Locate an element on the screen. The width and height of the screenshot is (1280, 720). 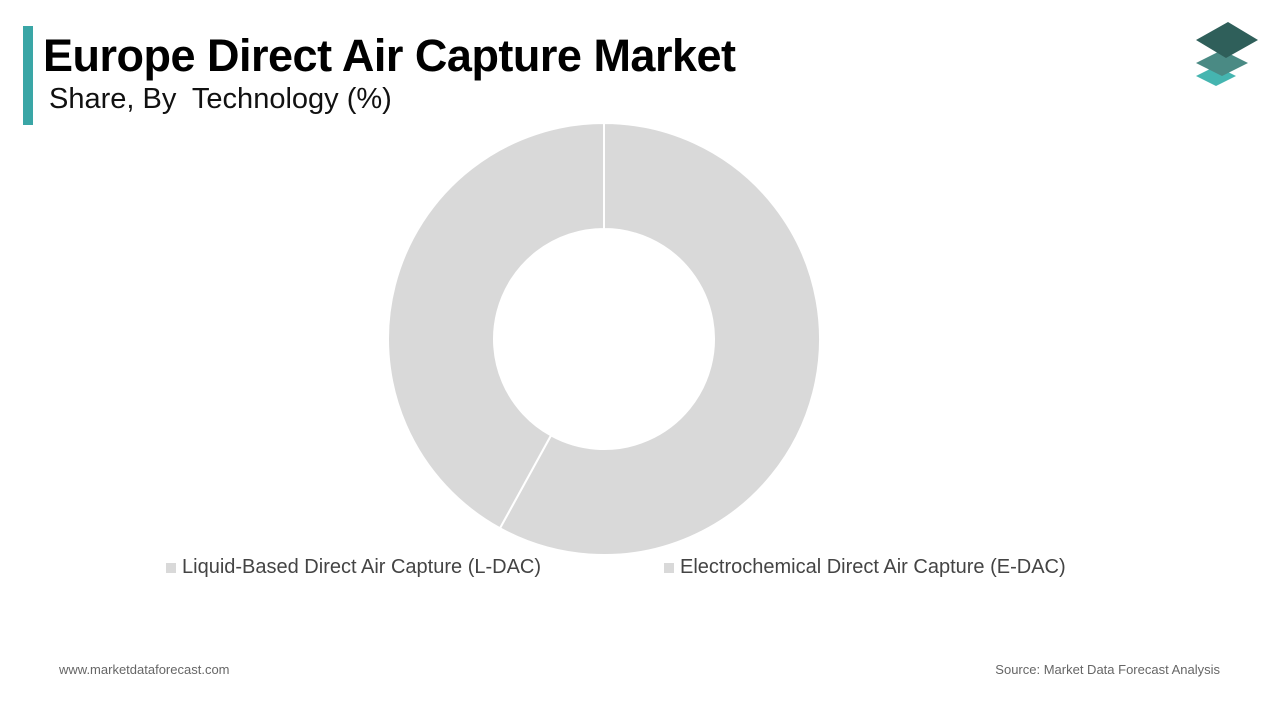
logo-layer-top is located at coordinates (1227, 40).